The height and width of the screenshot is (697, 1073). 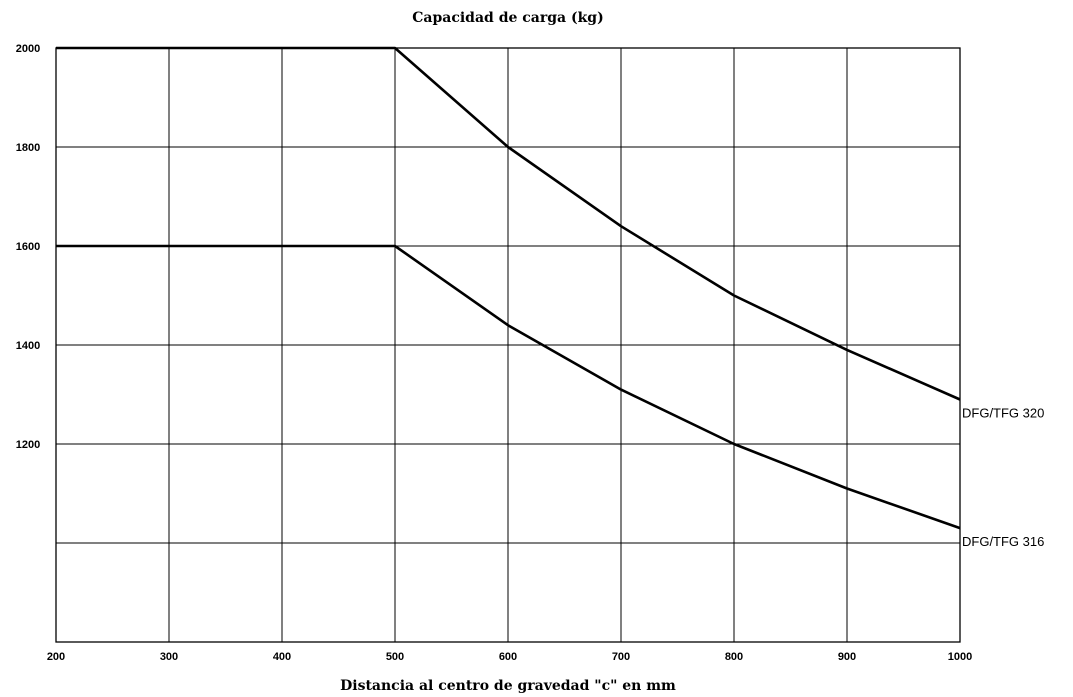 I want to click on y-tick-label: 1600, so click(x=28, y=247).